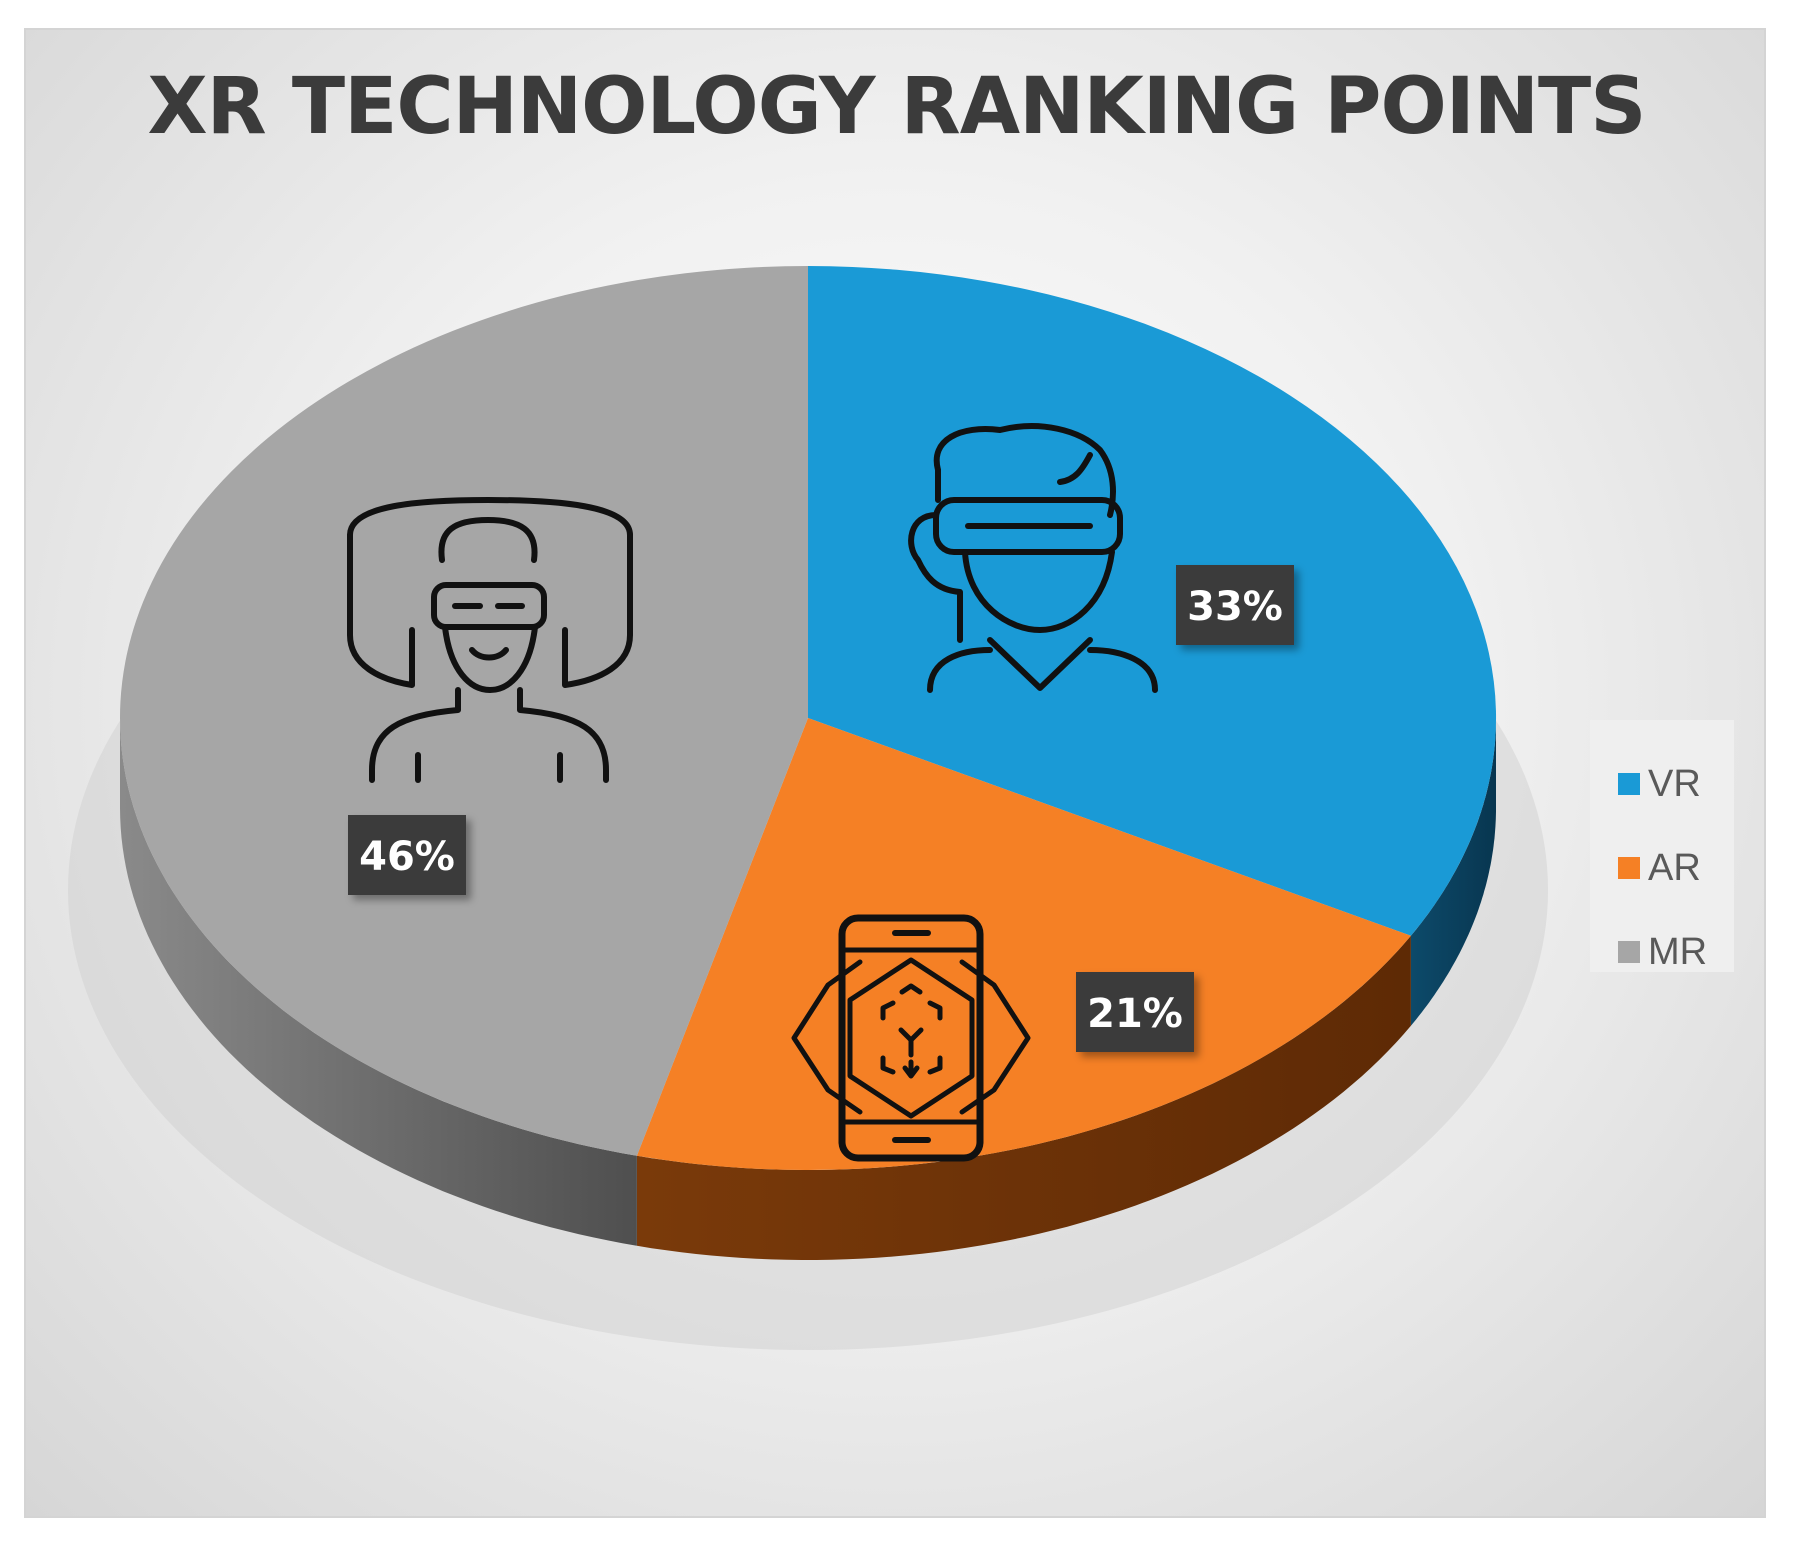 Image resolution: width=1793 pixels, height=1542 pixels. Describe the element at coordinates (1453, 872) in the screenshot. I see `pie-side-vr` at that location.